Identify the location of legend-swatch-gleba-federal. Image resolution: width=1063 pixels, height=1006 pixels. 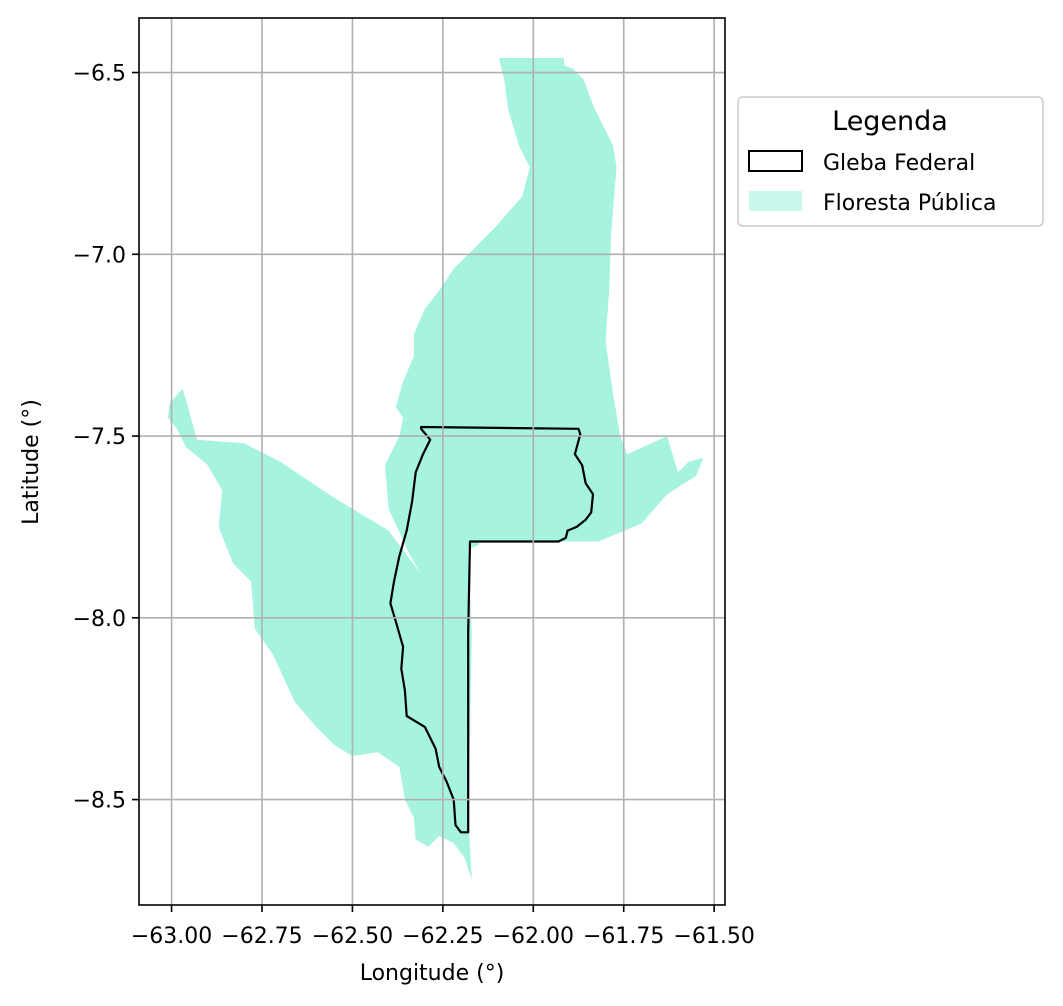
(775, 161).